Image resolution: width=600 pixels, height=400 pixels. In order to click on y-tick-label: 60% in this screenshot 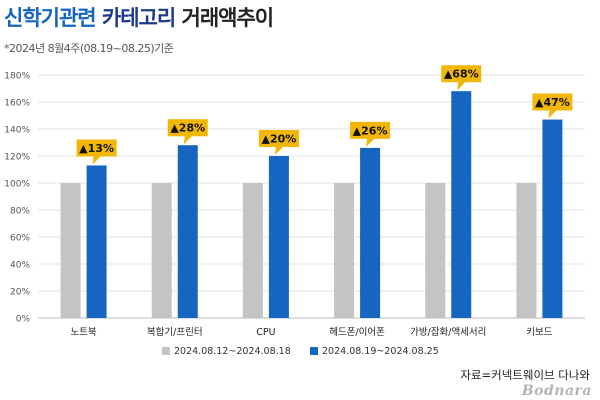, I will do `click(20, 239)`.